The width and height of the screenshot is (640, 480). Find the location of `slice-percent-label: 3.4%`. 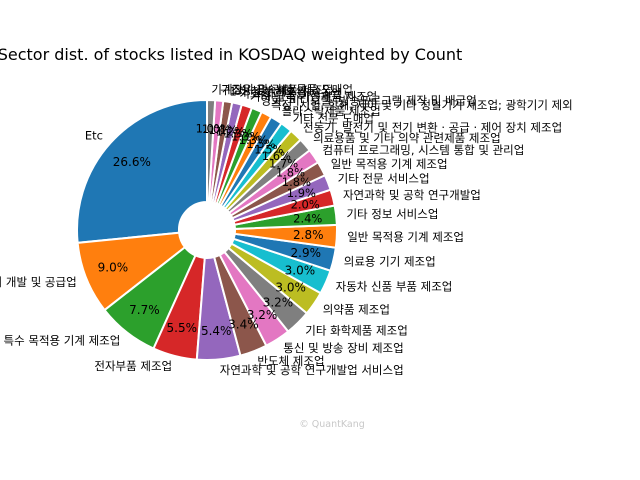

slice-percent-label: 3.4% is located at coordinates (243, 325).